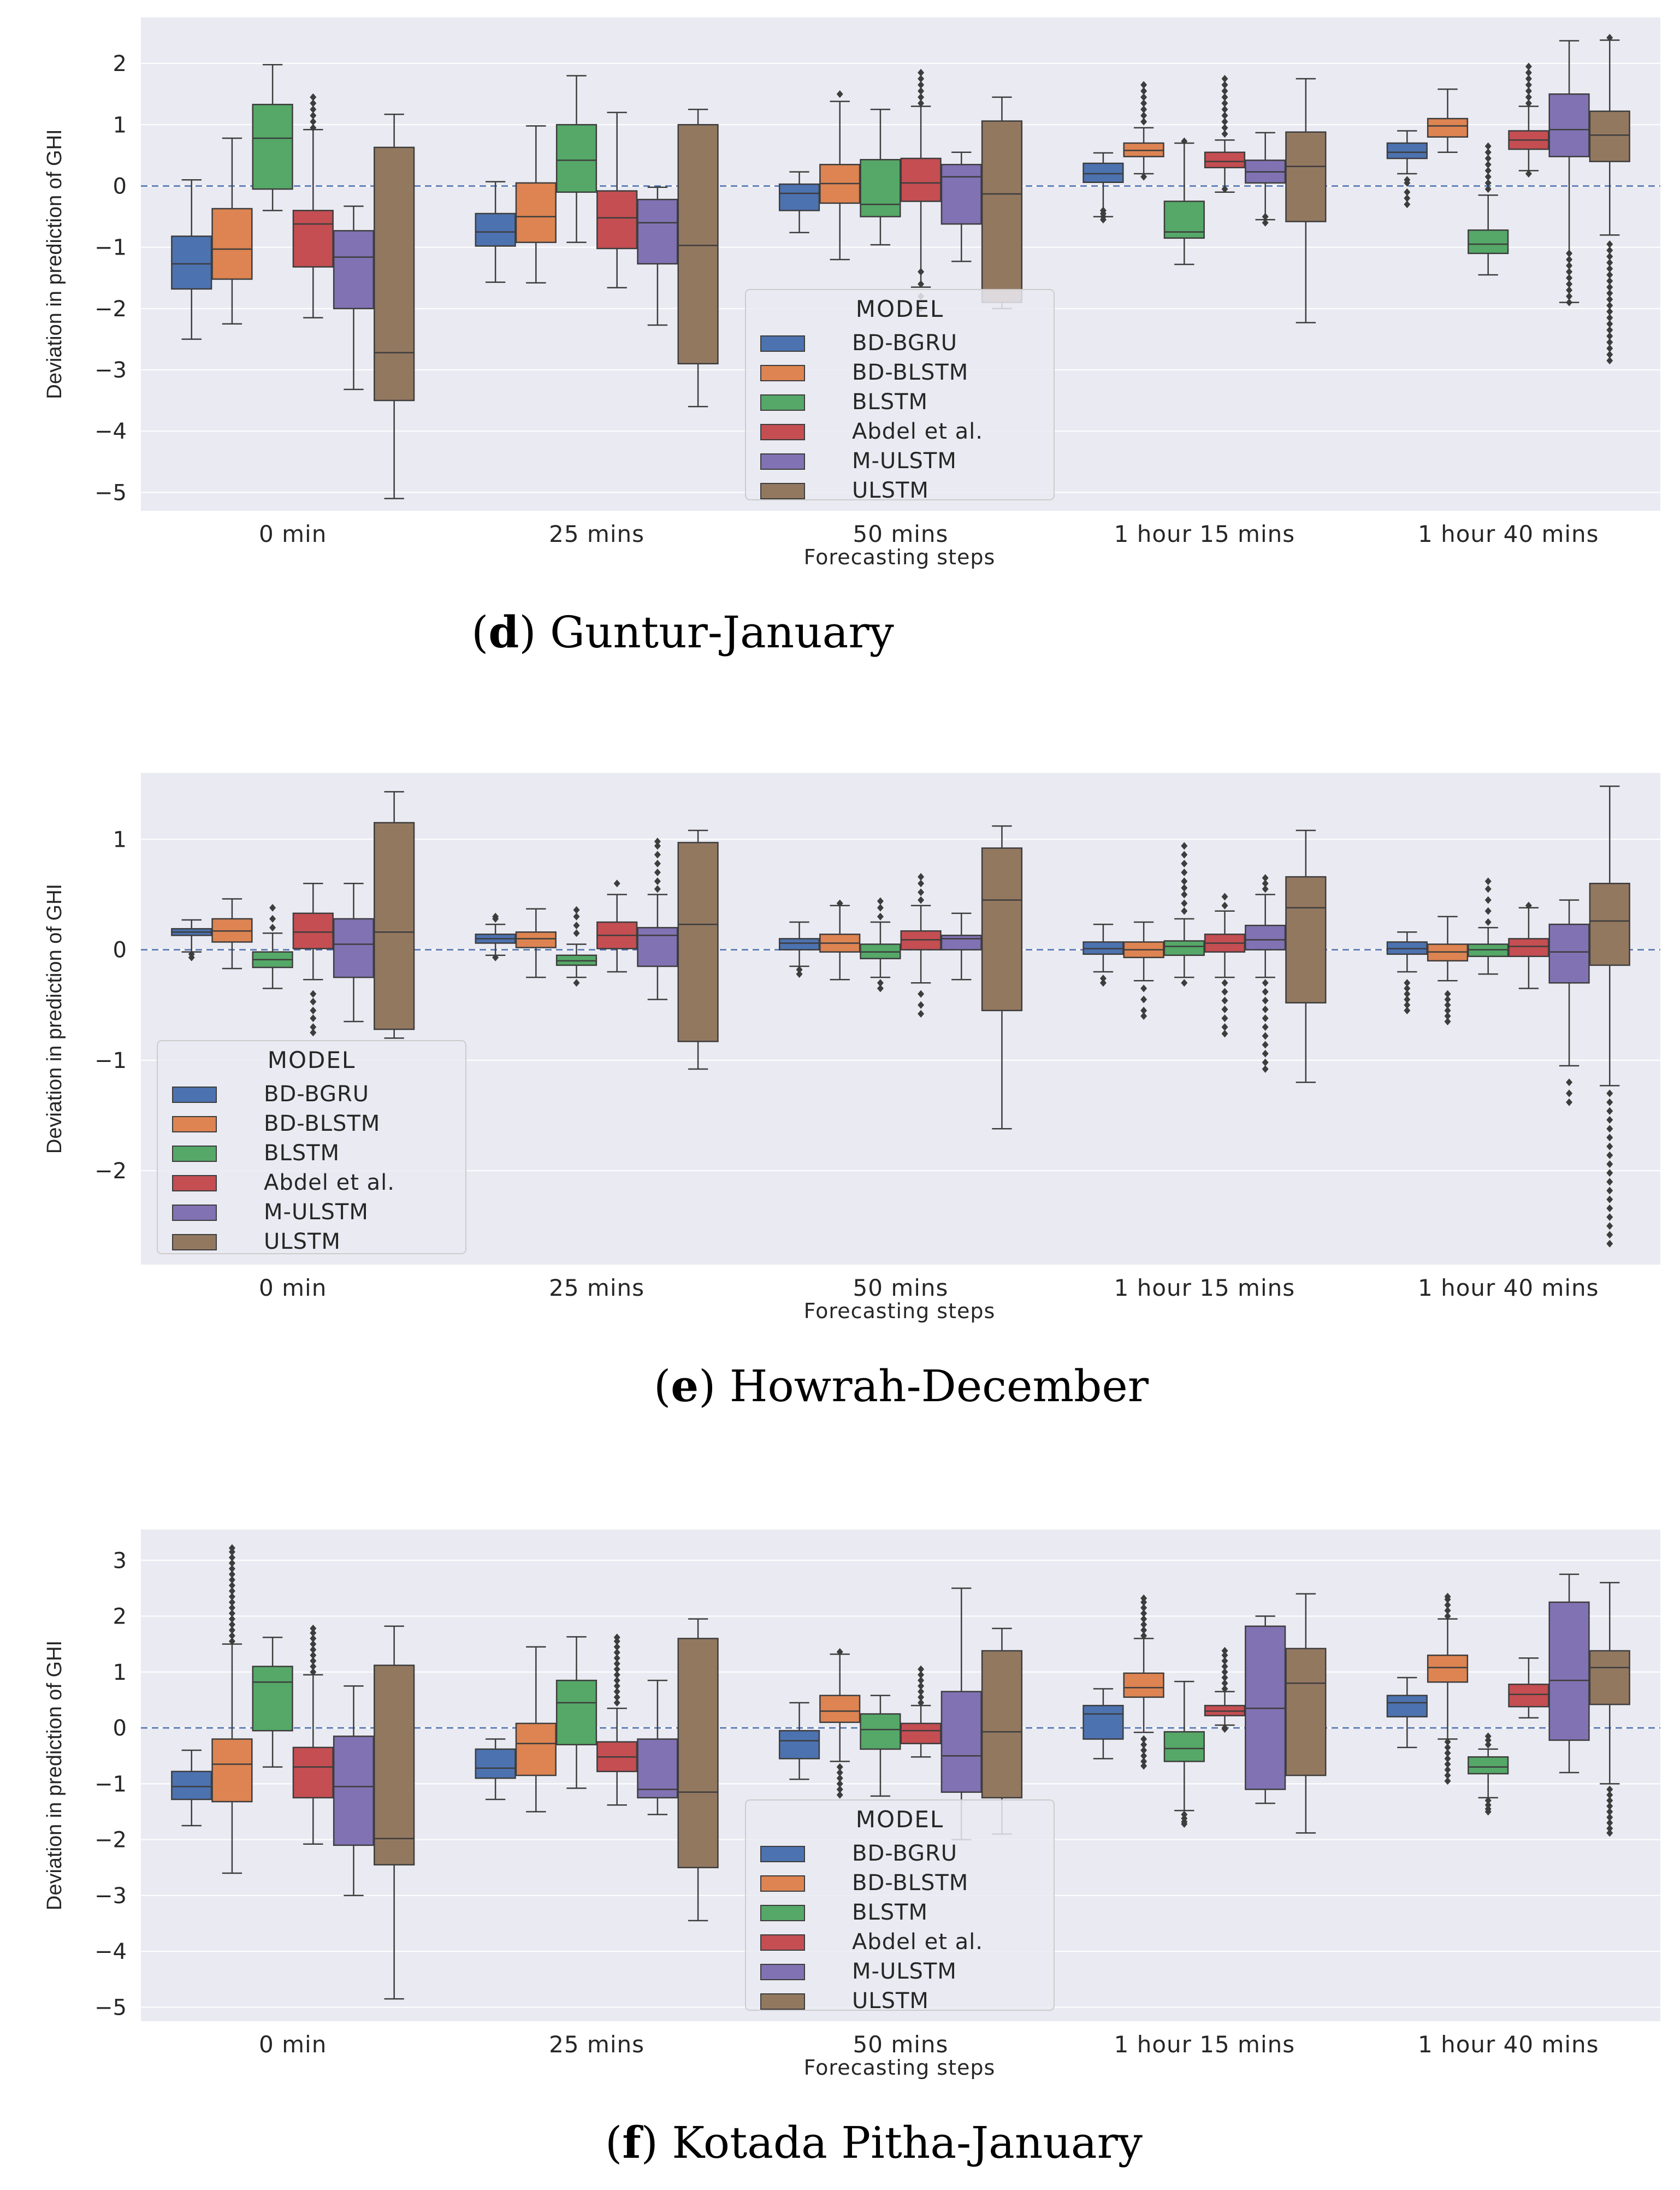 This screenshot has height=2190, width=1680. What do you see at coordinates (111, 1951) in the screenshot?
I see `y-tick-label: −4` at bounding box center [111, 1951].